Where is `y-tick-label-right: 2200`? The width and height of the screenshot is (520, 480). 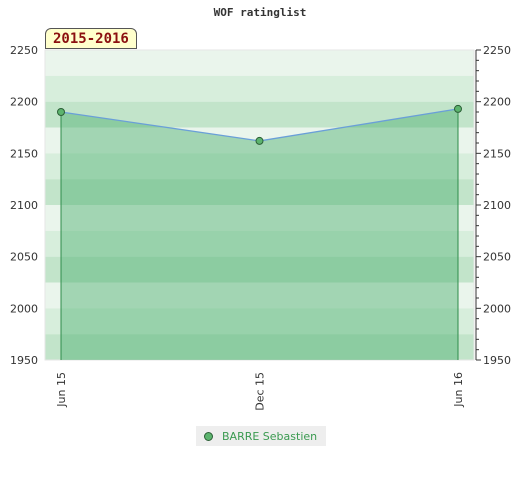
y-tick-label-right: 2200 is located at coordinates (497, 102).